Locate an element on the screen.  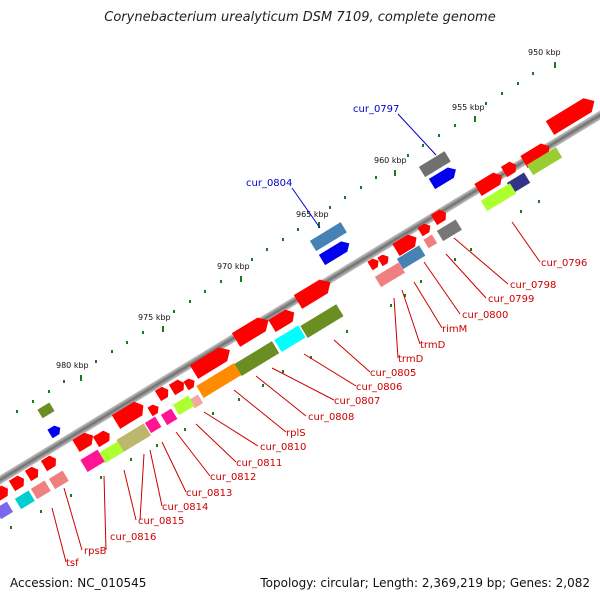
gene-label: cur_0799 is located at coordinates (511, 299).